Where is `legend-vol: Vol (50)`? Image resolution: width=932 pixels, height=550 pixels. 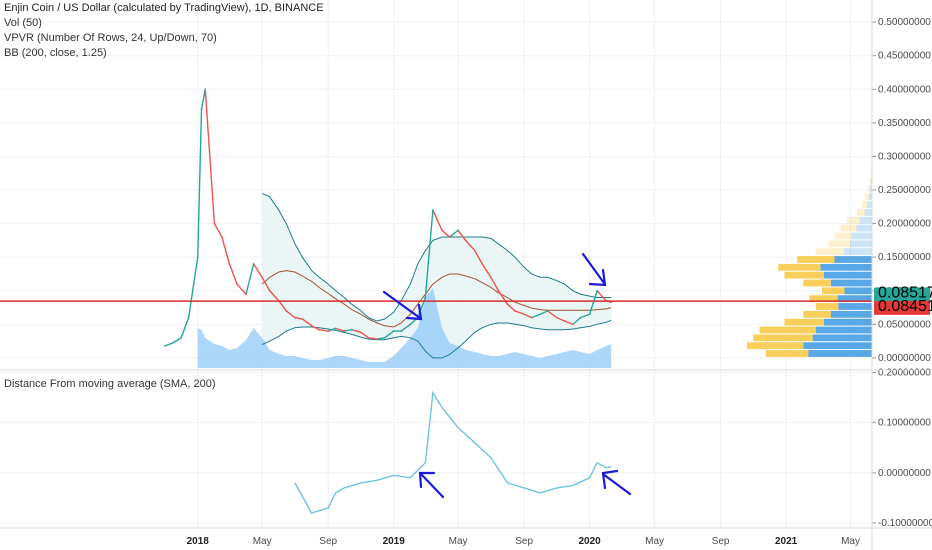
legend-vol: Vol (50) is located at coordinates (23, 23).